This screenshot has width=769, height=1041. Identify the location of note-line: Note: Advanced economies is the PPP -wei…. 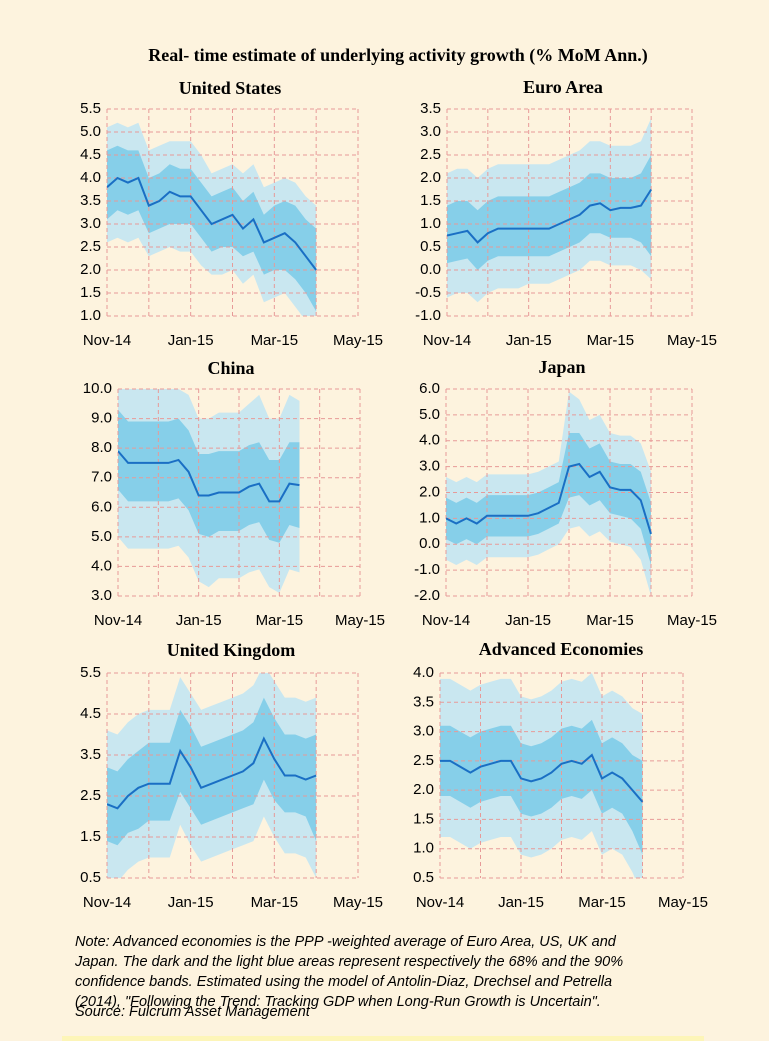
(346, 942).